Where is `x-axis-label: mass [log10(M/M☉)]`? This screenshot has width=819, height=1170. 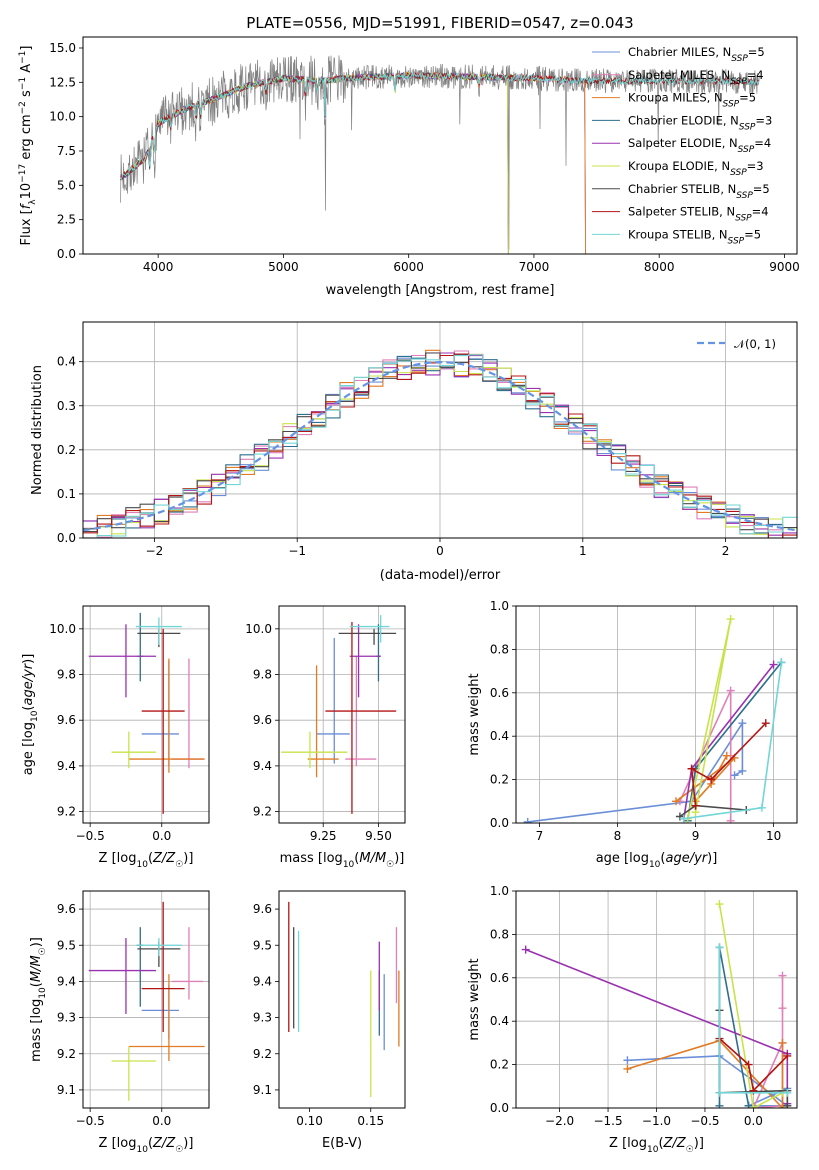
x-axis-label: mass [log10(M/M☉)] is located at coordinates (342, 860).